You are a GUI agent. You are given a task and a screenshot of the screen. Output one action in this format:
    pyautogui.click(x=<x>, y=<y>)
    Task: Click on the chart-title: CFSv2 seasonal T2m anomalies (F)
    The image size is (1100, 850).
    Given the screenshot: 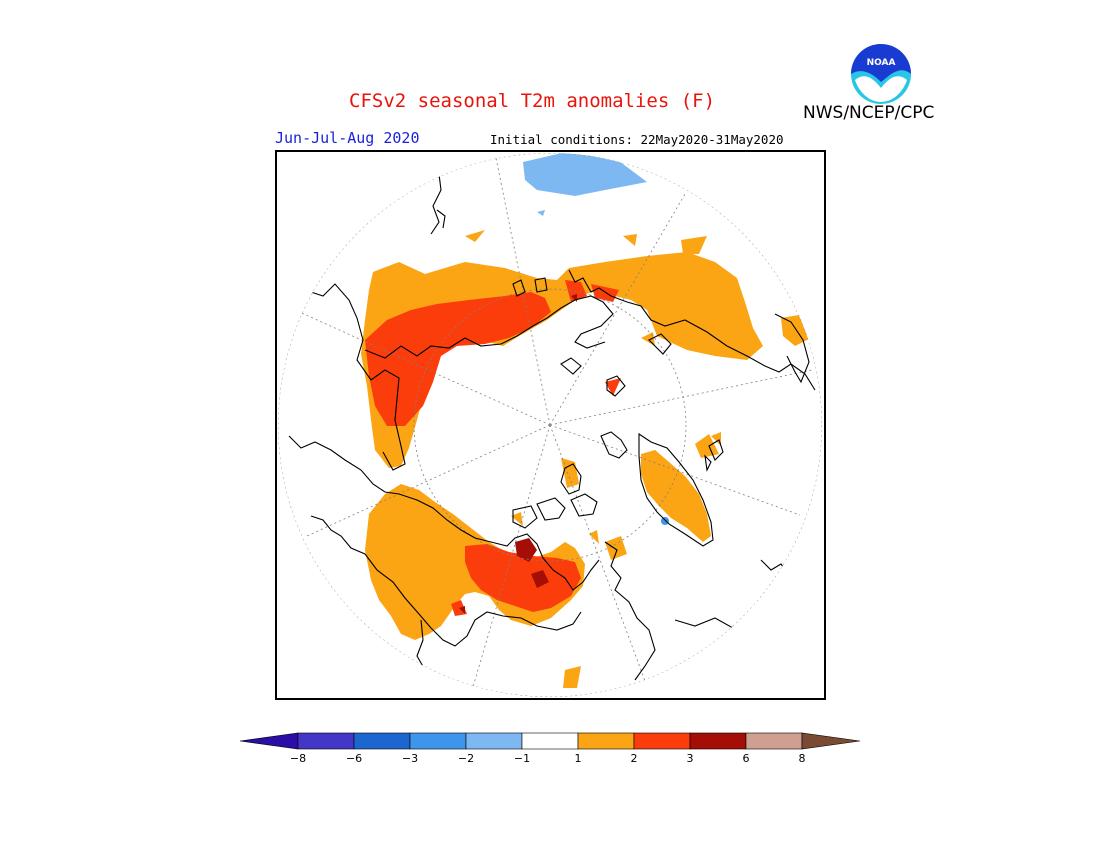 What is the action you would take?
    pyautogui.click(x=532, y=101)
    